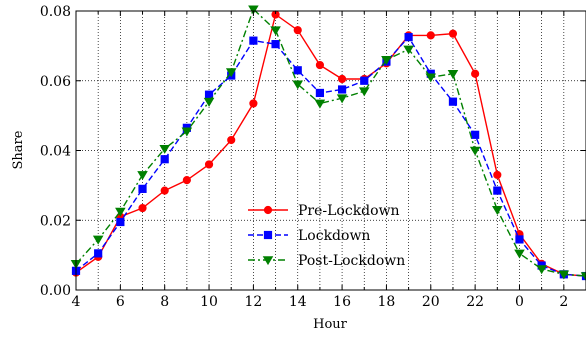  I want to click on x-tick-label: 14, so click(298, 302).